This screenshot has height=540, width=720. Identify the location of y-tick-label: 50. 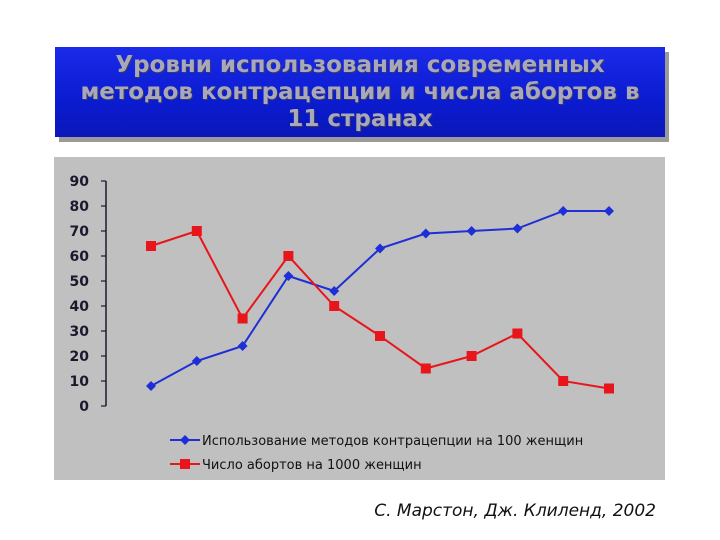
(80, 282).